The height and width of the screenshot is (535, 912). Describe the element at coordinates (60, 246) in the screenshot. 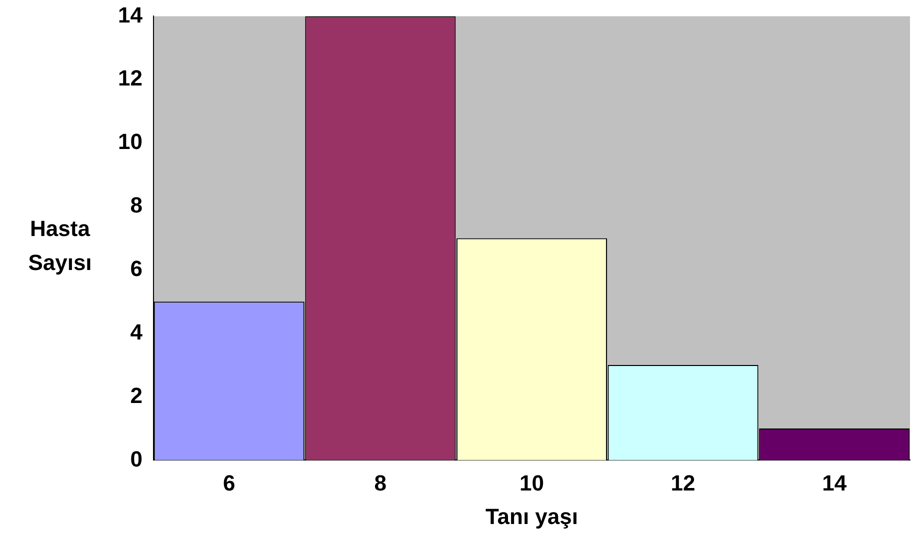

I see `y-axis-title: Hasta Sayısı` at that location.